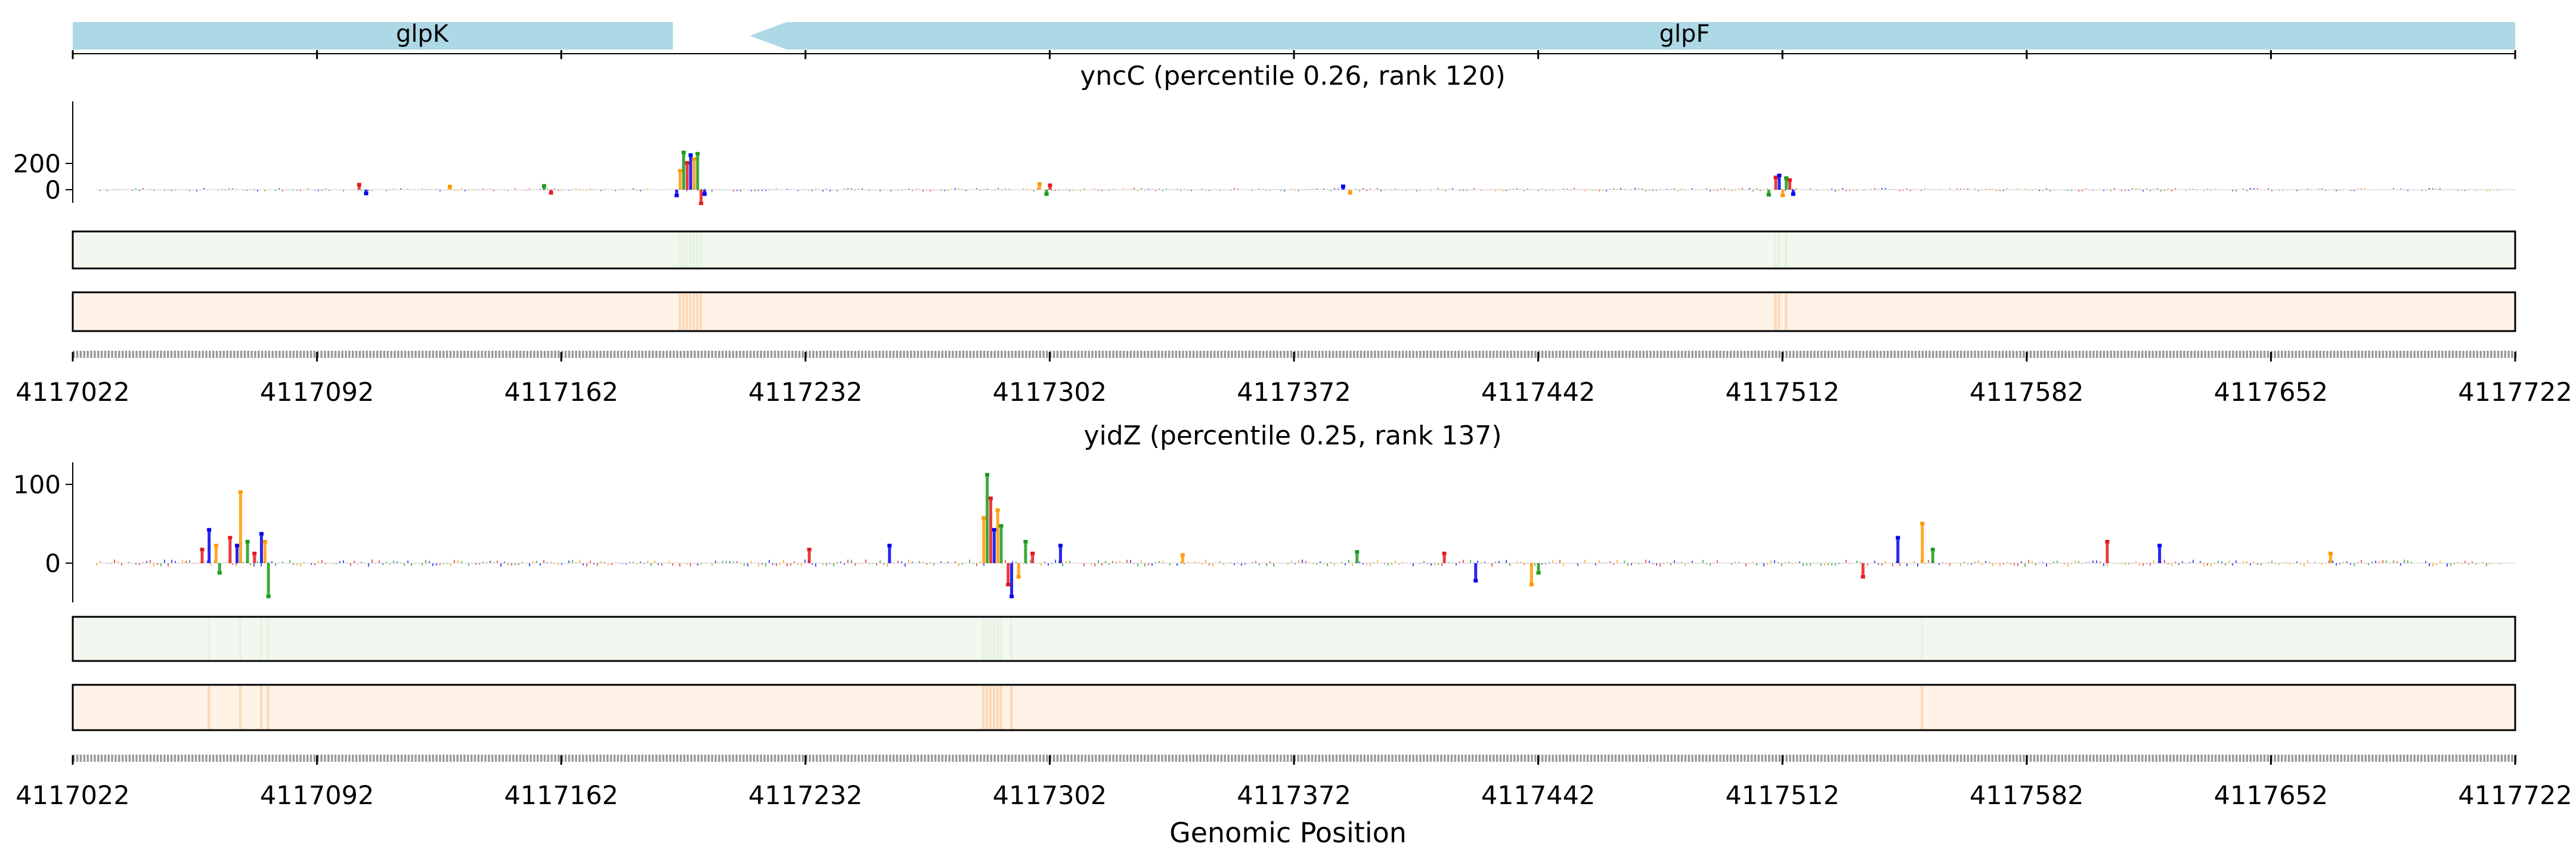 The image size is (2576, 859). I want to click on x-tick-label: 4117162, so click(561, 392).